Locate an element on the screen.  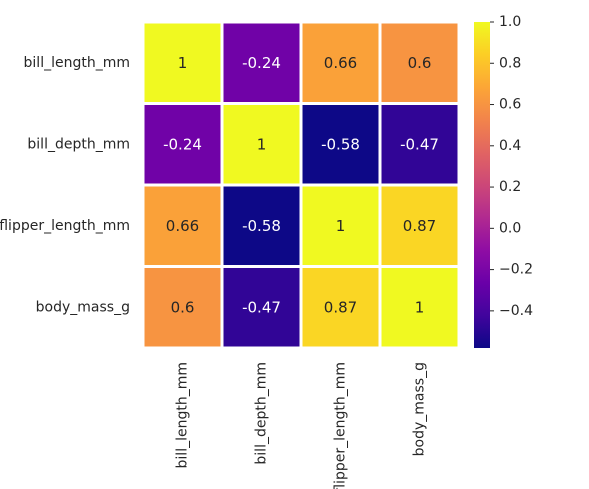
colorbar-tick-label: 0.0 is located at coordinates (510, 228).